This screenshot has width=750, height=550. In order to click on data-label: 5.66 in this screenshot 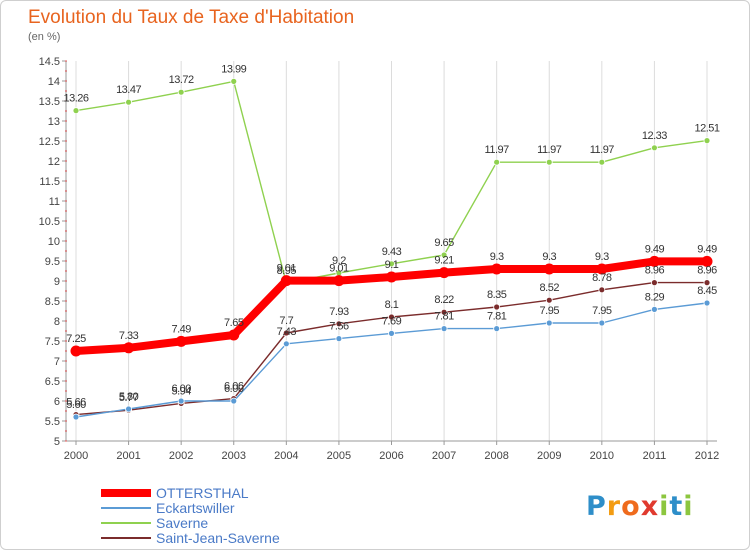, I will do `click(76, 403)`.